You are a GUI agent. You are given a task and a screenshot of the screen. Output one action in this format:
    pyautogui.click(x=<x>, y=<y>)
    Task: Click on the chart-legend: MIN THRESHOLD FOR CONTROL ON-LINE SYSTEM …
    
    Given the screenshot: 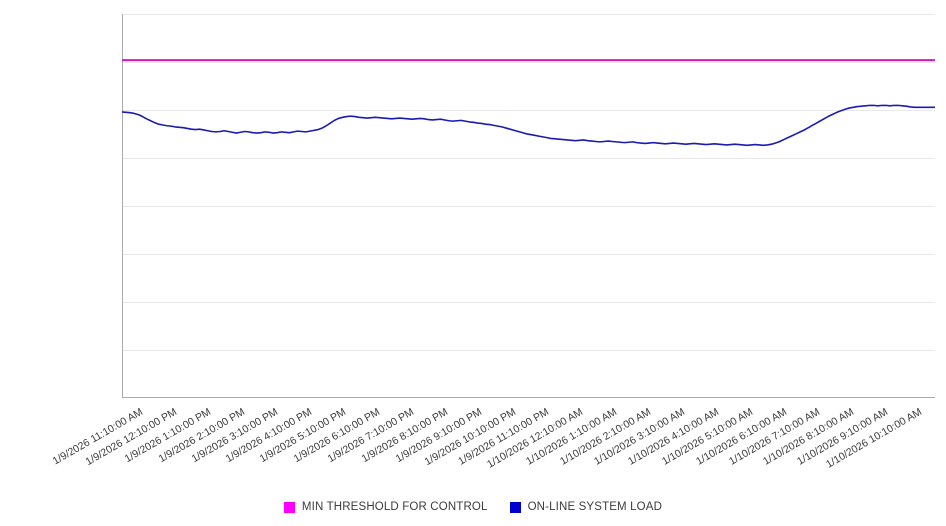 What is the action you would take?
    pyautogui.click(x=473, y=507)
    